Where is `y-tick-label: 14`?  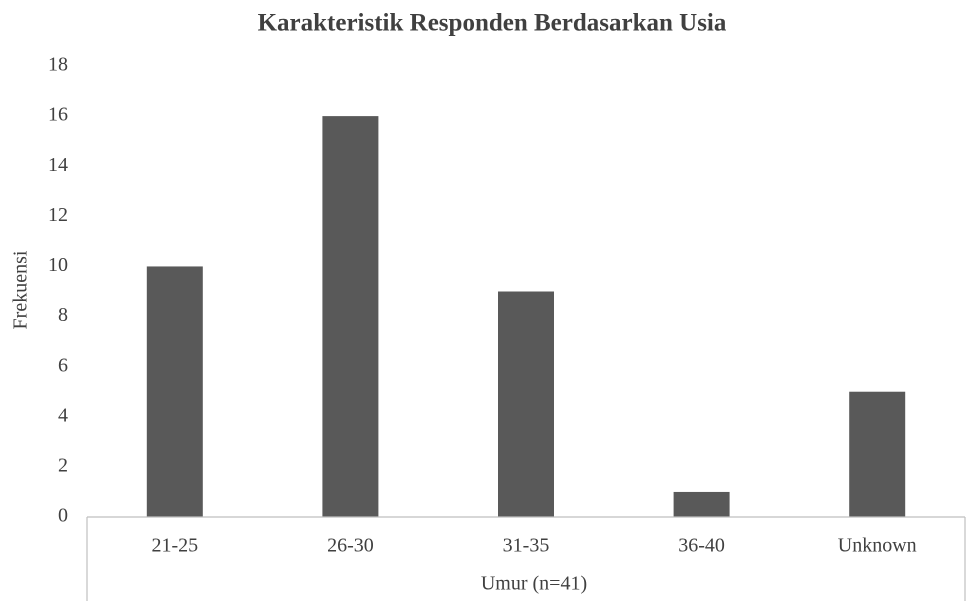 y-tick-label: 14 is located at coordinates (58, 165).